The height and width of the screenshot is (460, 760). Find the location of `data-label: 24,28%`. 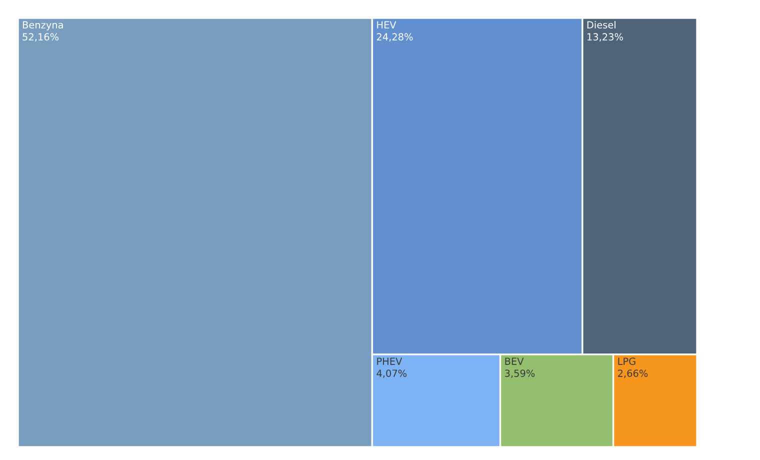

data-label: 24,28% is located at coordinates (394, 37).